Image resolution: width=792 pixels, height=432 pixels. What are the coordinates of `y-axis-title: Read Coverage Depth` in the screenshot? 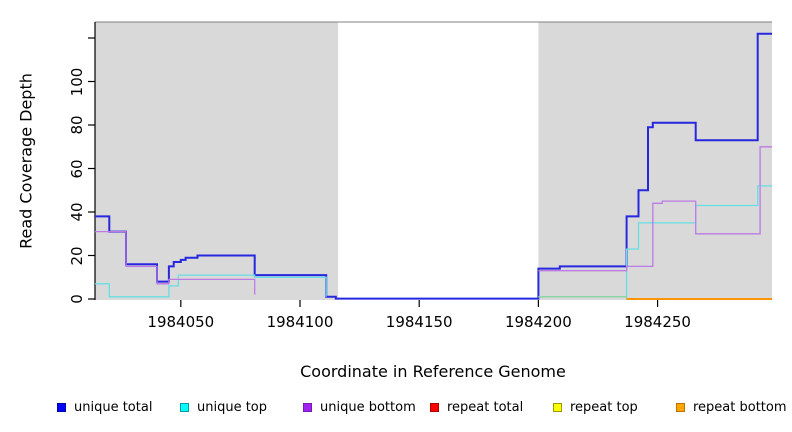 It's located at (26, 161).